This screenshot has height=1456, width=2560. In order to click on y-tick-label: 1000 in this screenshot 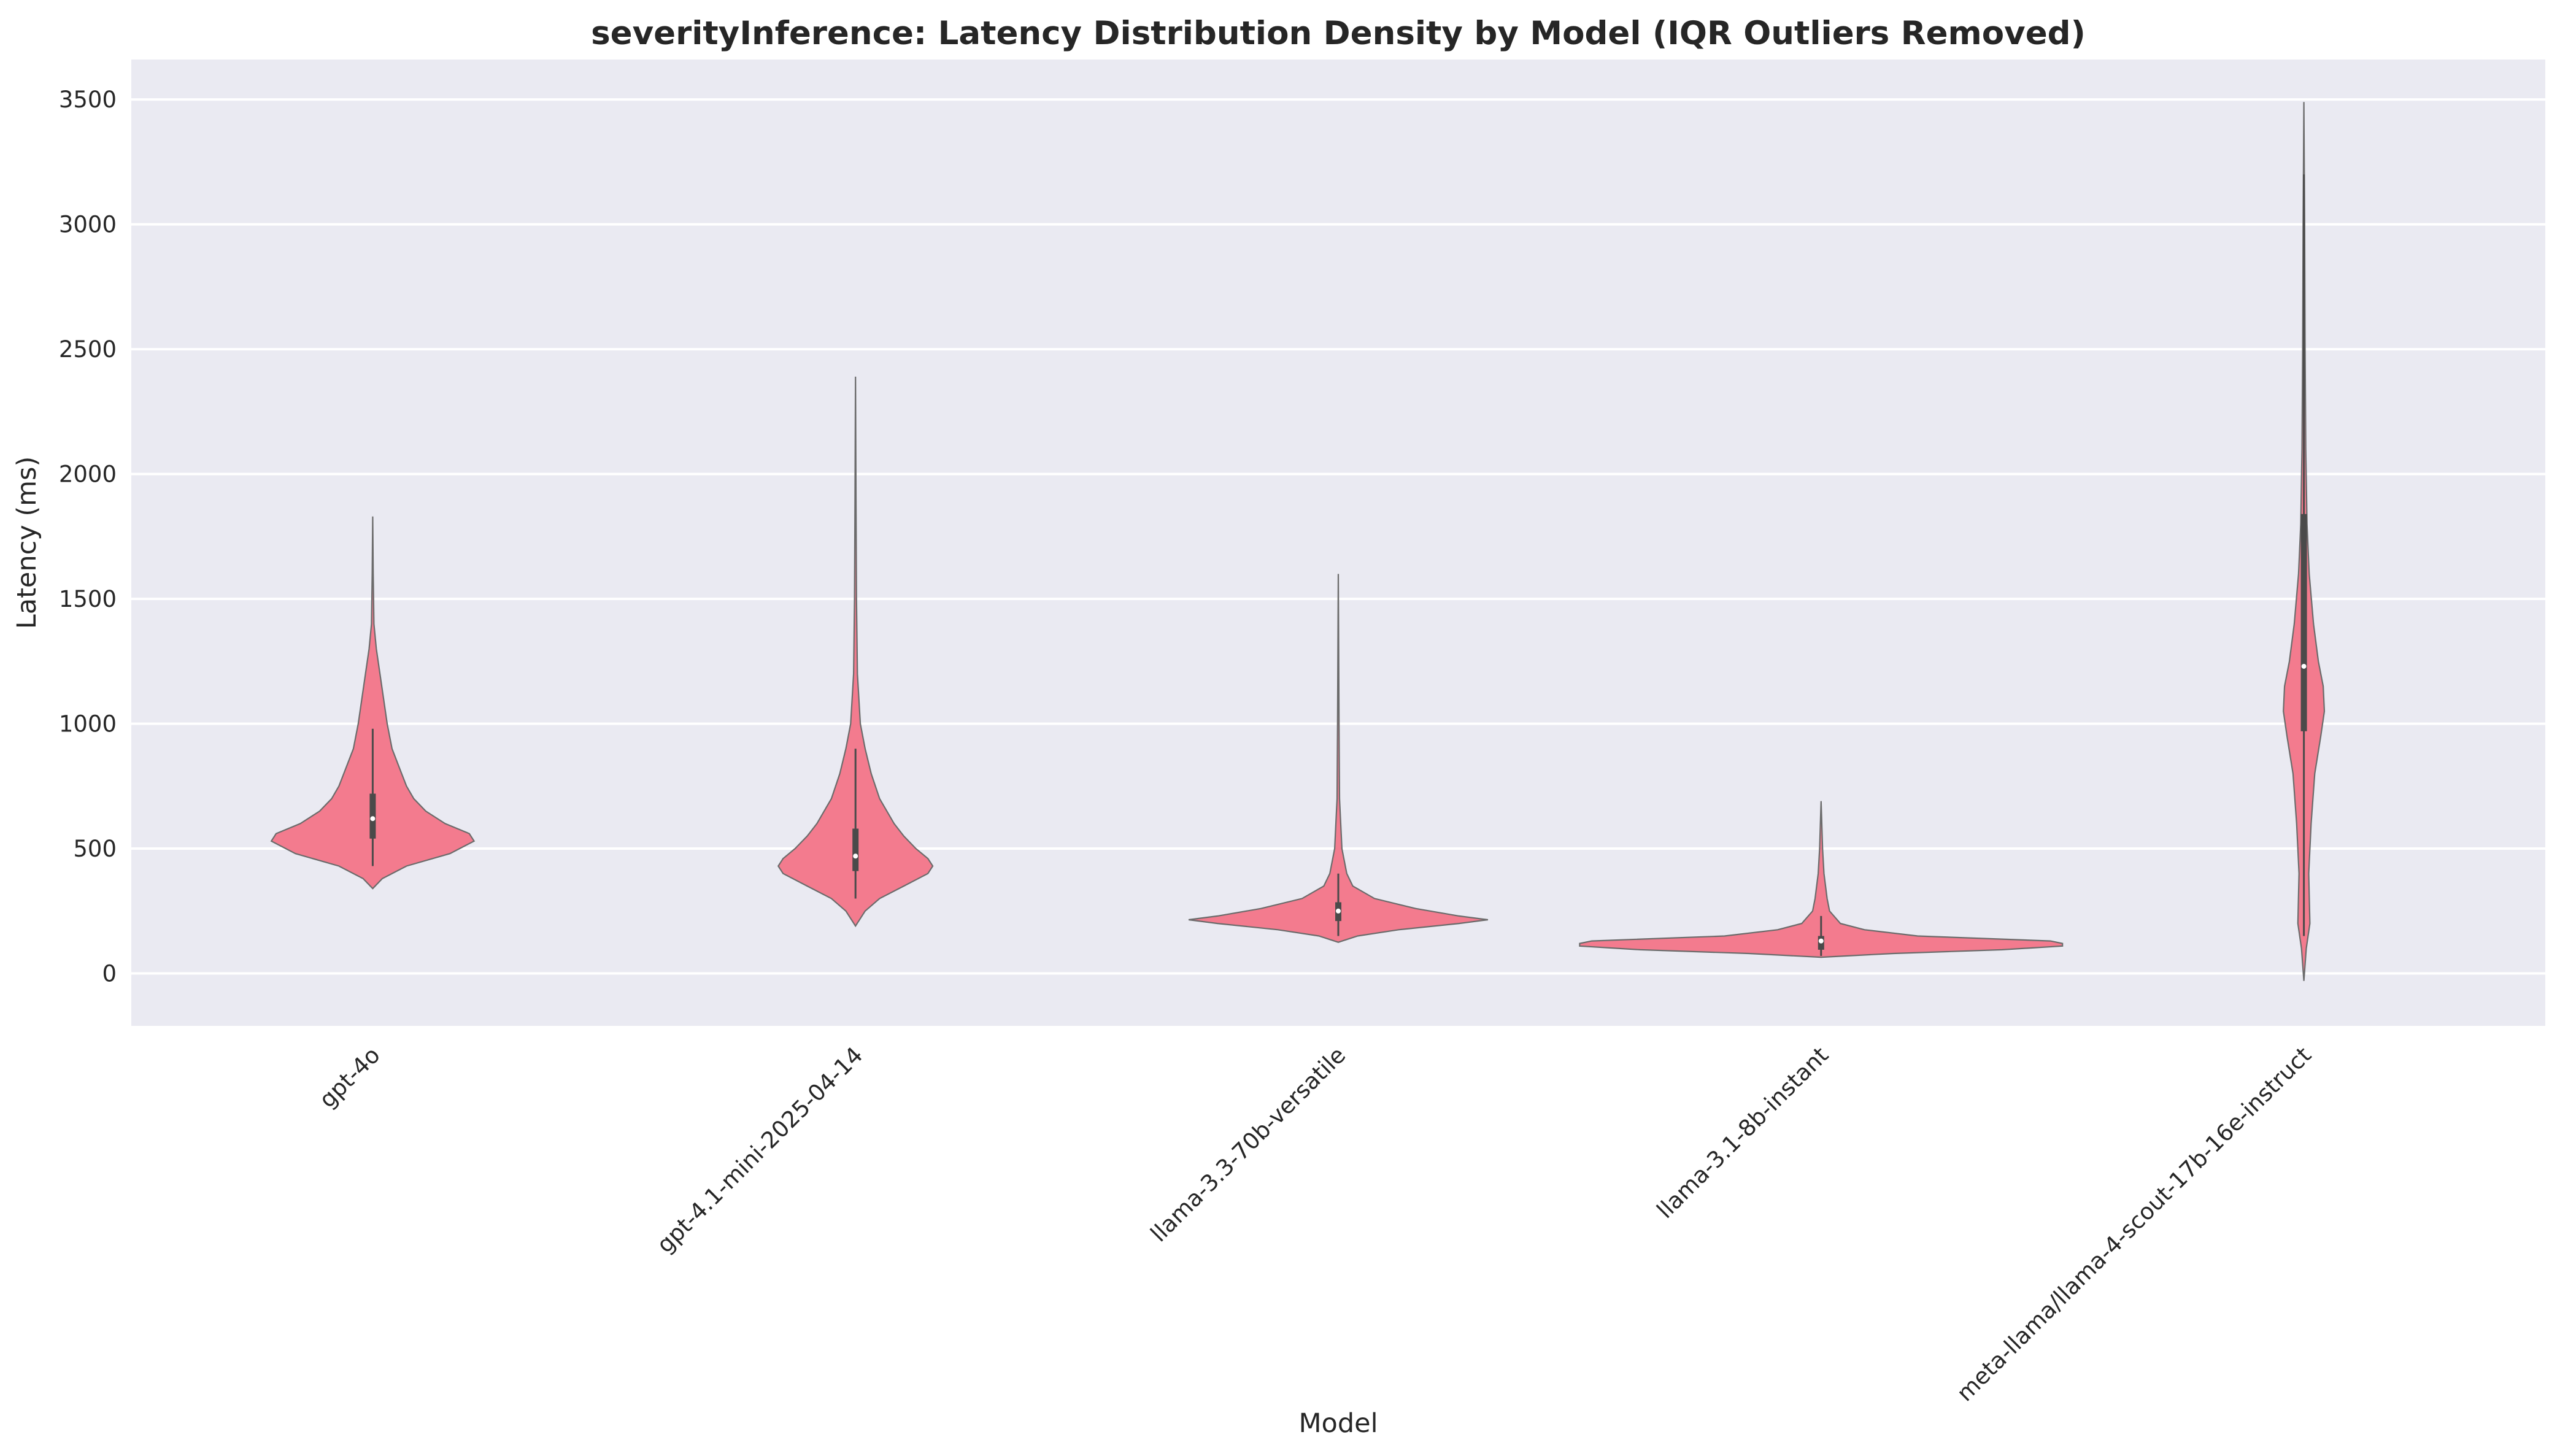, I will do `click(88, 724)`.